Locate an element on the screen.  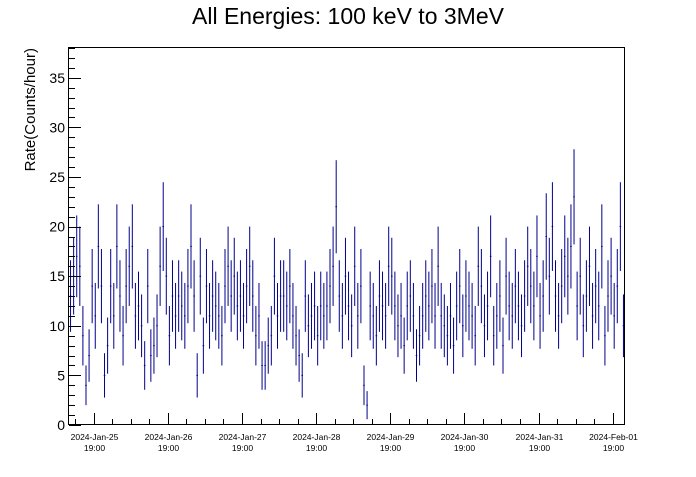
y-tick-label: 15 is located at coordinates (57, 276).